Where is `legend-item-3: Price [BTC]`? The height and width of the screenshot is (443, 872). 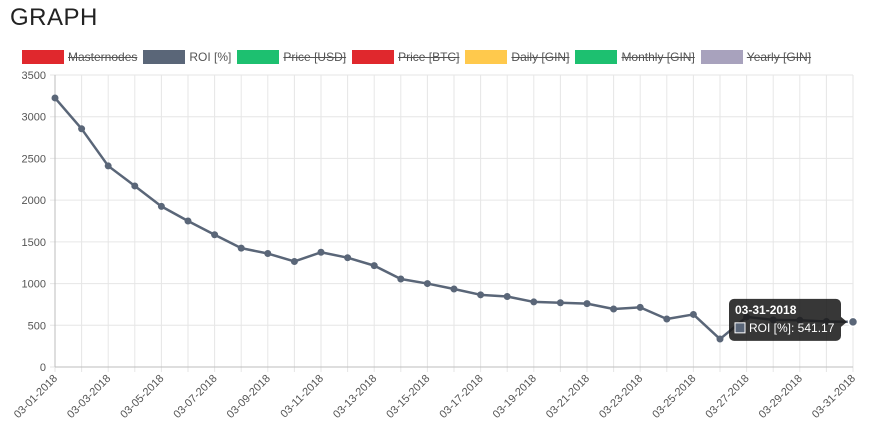
legend-item-3: Price [BTC] is located at coordinates (405, 57).